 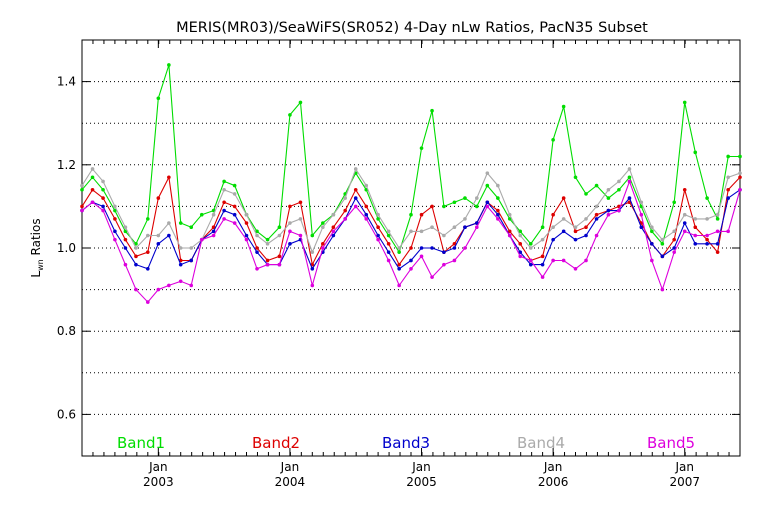 I want to click on y-axis-label-rest: Ratios, so click(x=36, y=238).